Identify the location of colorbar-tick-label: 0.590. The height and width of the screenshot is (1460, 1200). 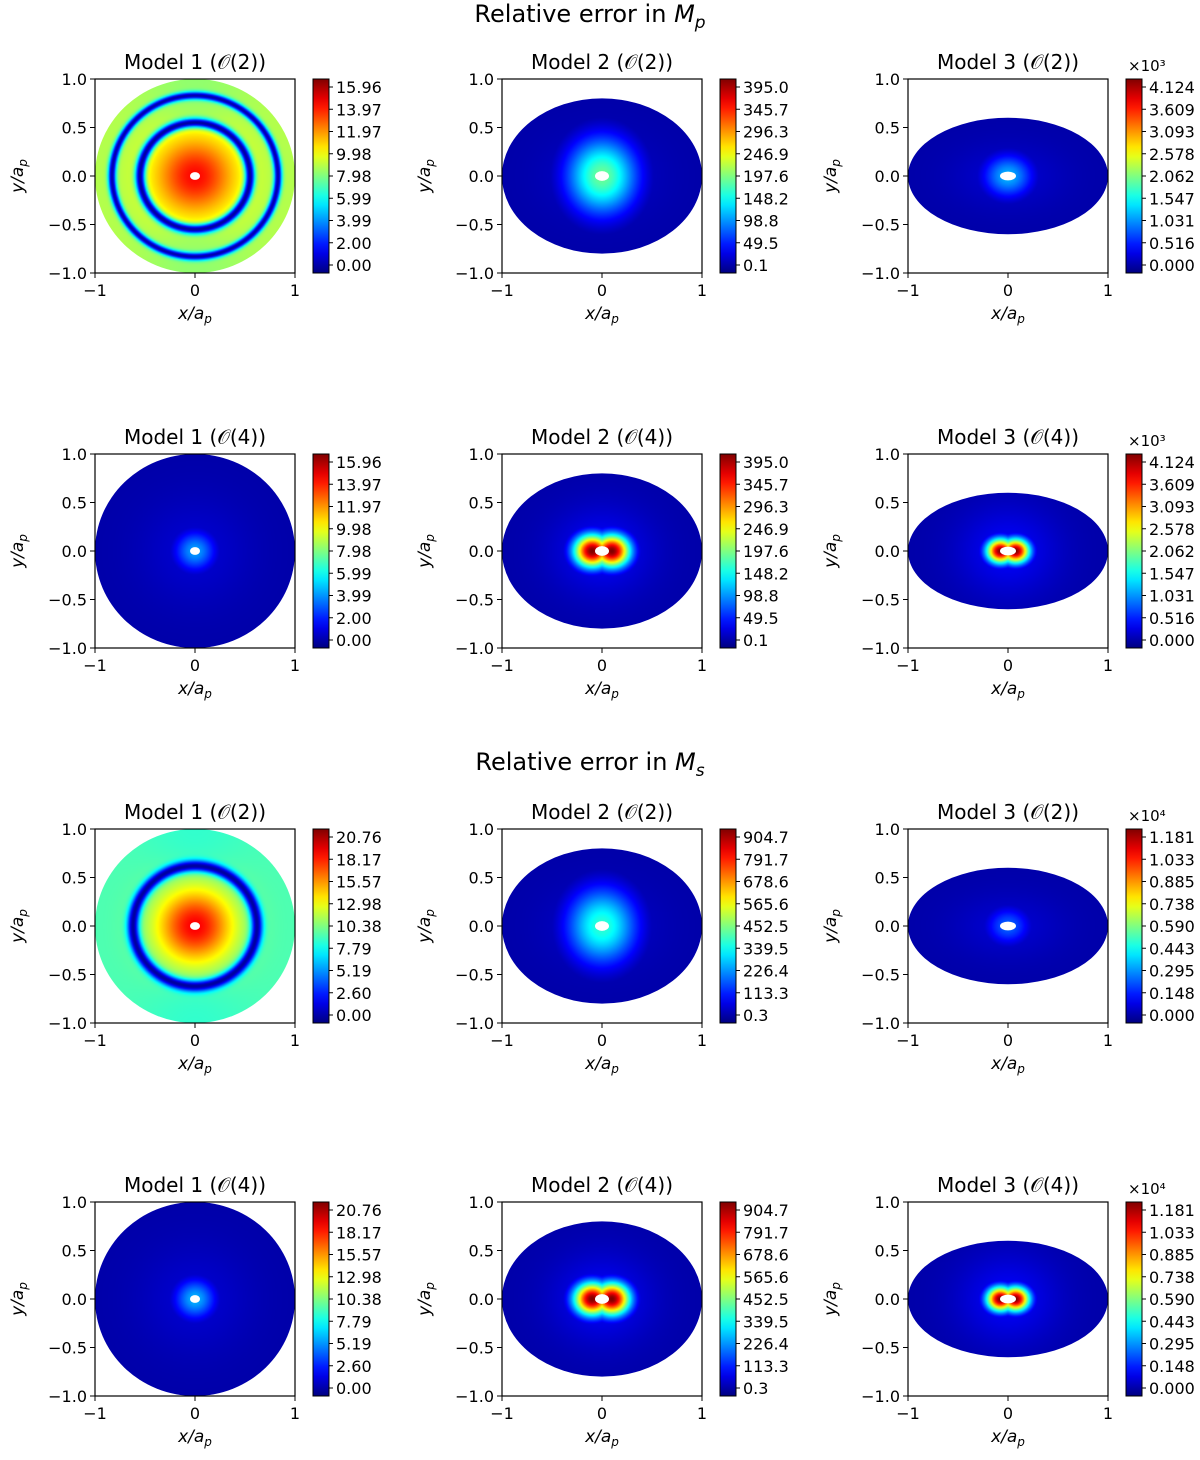
(1172, 926).